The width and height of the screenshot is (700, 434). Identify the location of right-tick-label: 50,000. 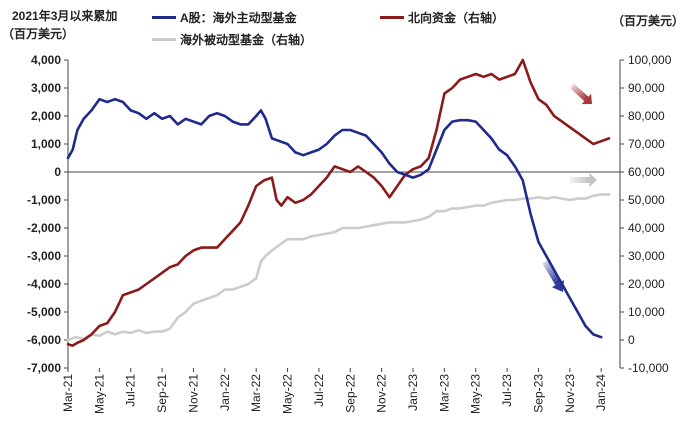
(646, 200).